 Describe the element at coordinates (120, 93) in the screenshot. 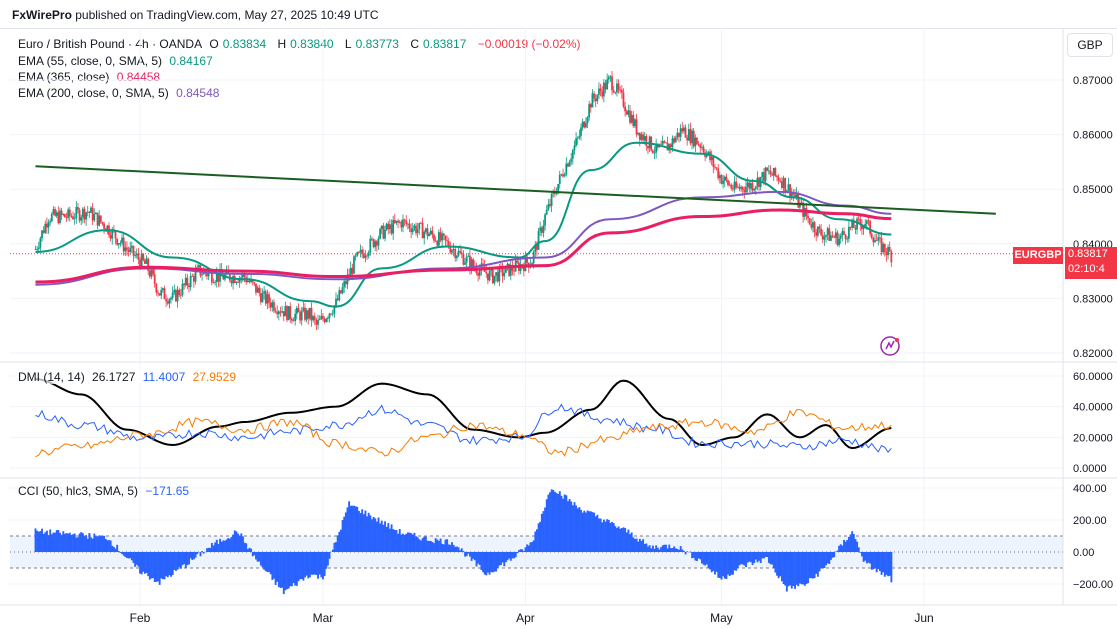

I see `ema200-legend: EMA (200, close, 0, SMA, 5) 0.84548` at that location.